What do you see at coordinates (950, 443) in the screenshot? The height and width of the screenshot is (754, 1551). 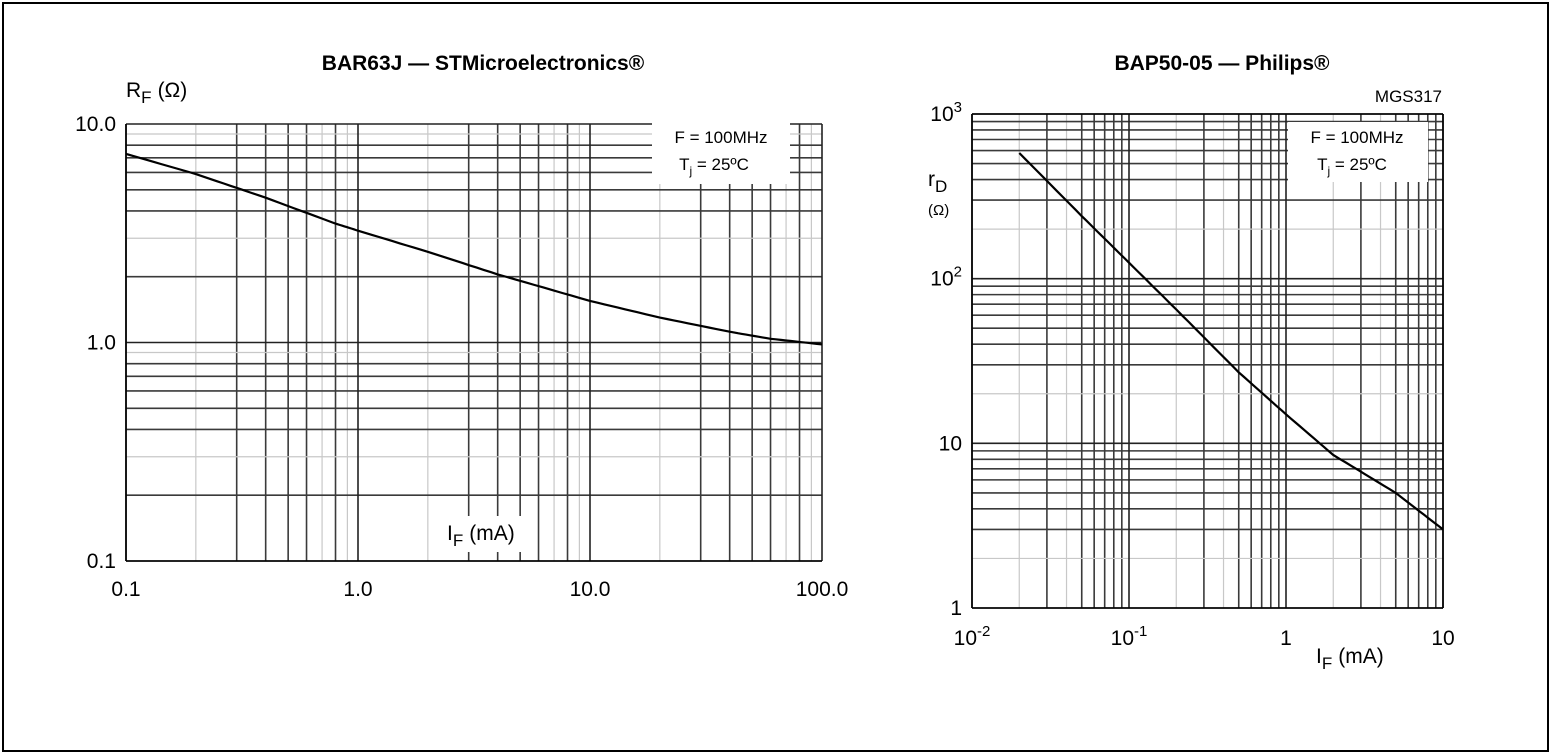 I see `y-tick-label: 10` at bounding box center [950, 443].